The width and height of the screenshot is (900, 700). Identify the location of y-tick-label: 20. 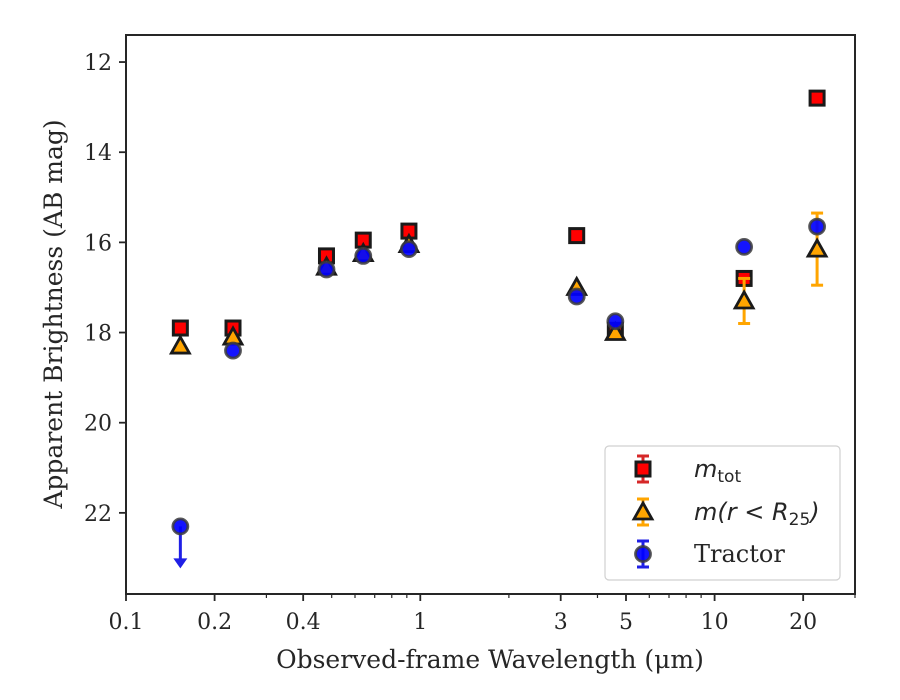
(98, 424).